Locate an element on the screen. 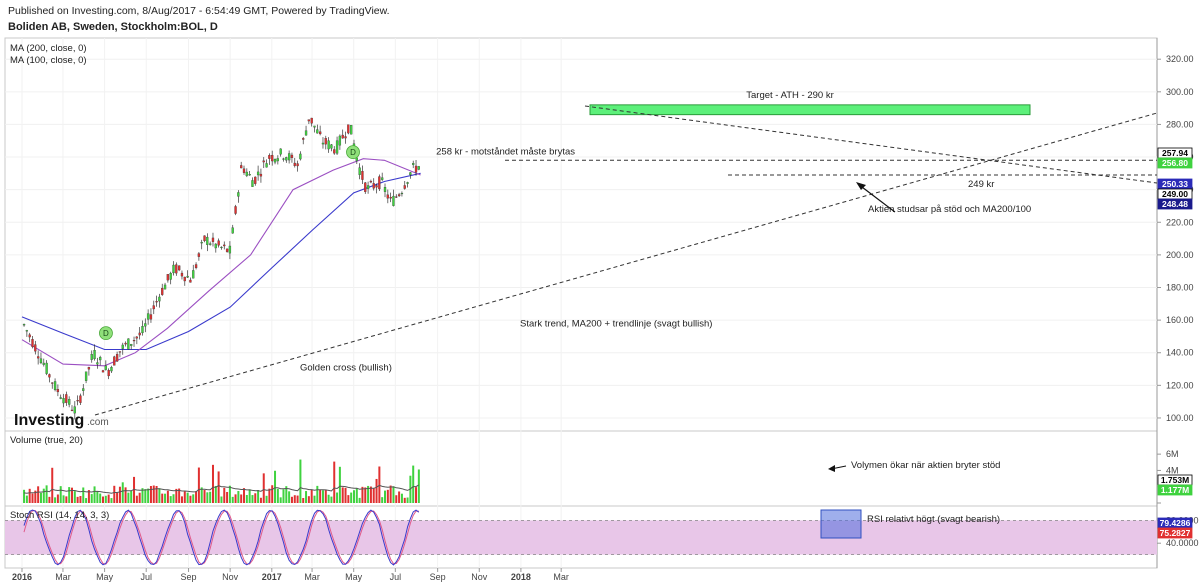  support-resistance-lines is located at coordinates (831, 167).